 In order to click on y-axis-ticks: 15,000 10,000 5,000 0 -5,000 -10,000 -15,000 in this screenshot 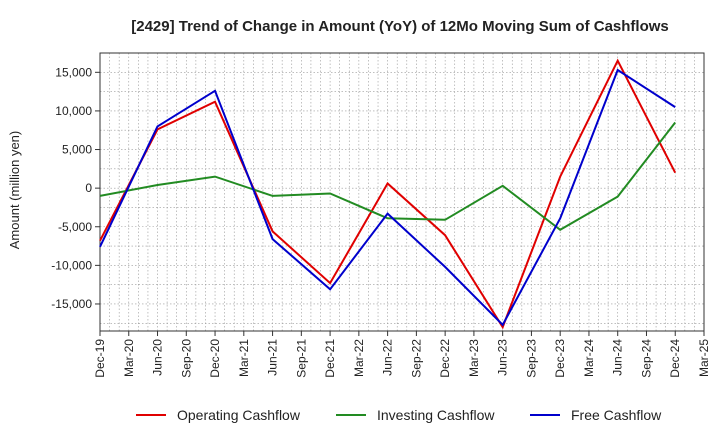, I will do `click(75, 188)`.